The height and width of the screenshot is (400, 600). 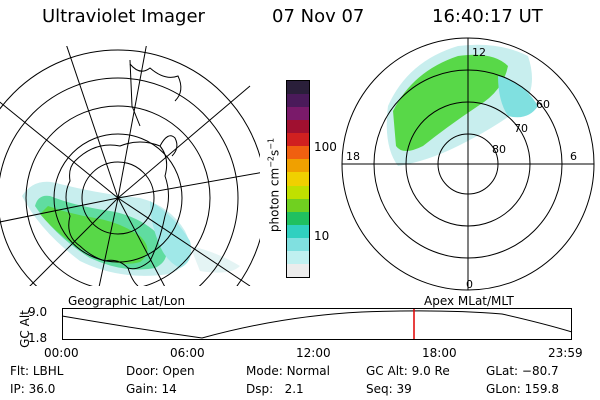 What do you see at coordinates (187, 353) in the screenshot?
I see `time-tick-0600: 06:00` at bounding box center [187, 353].